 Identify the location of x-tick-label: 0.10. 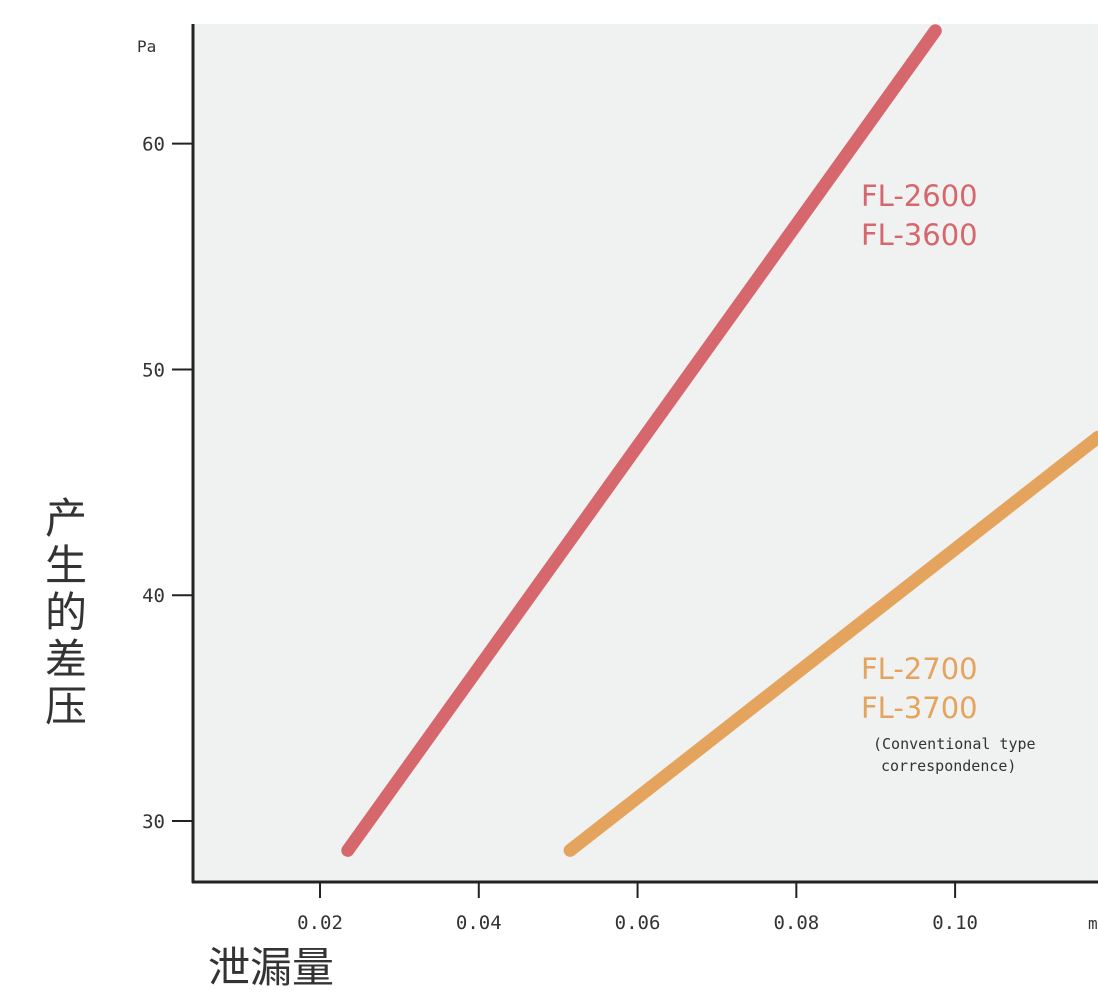
(955, 923).